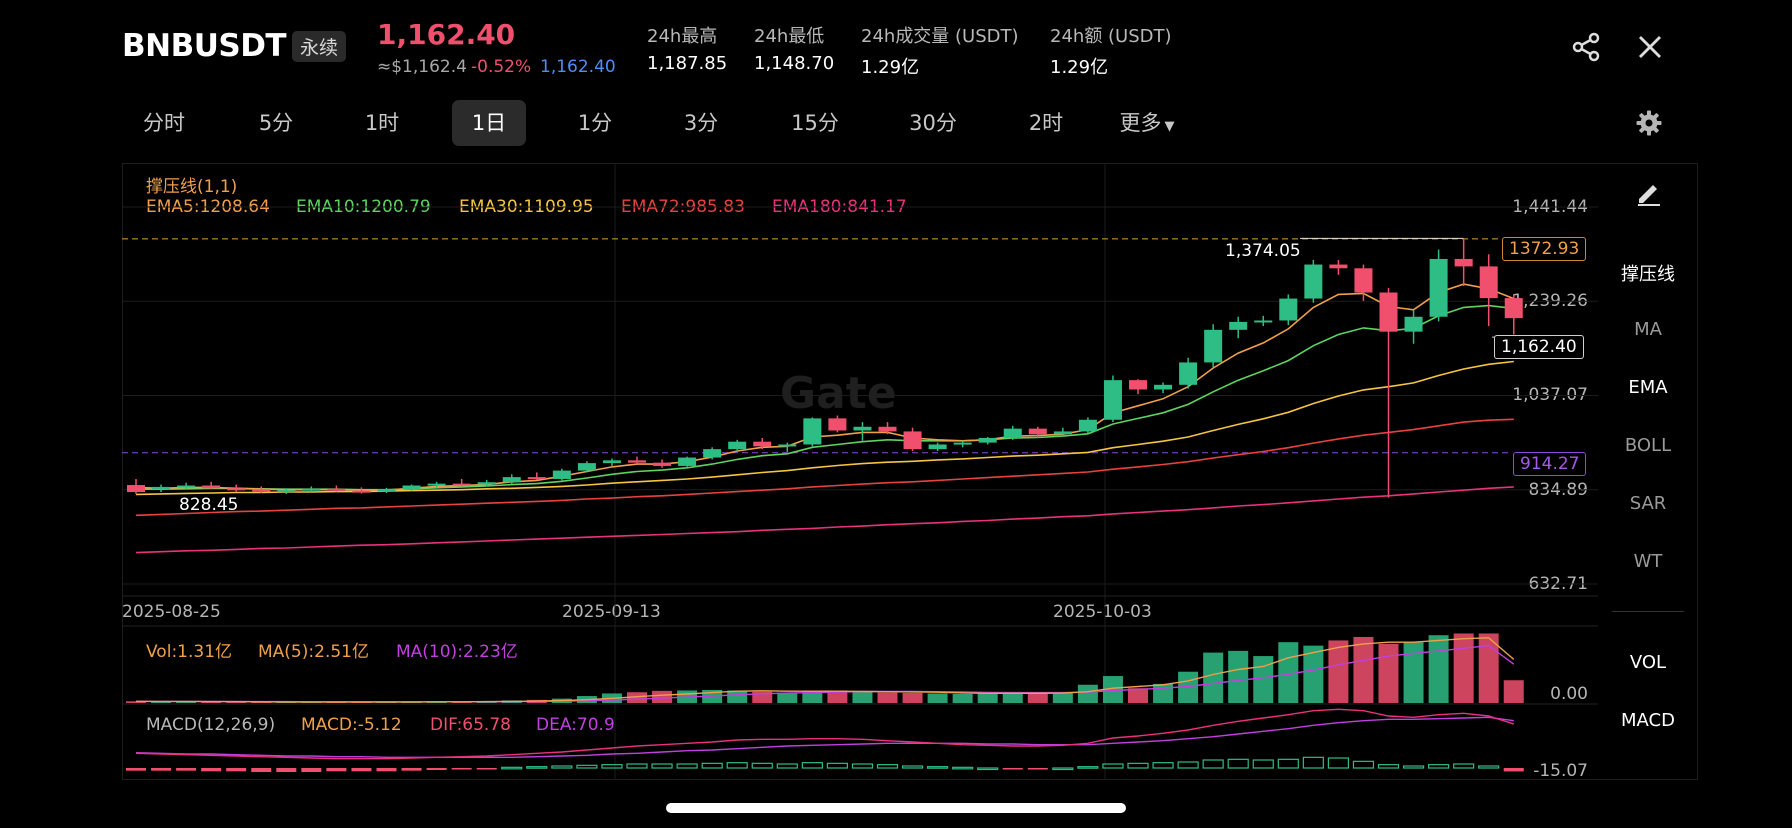 The image size is (1792, 828). Describe the element at coordinates (189, 652) in the screenshot. I see `vol-legend: Vol:1.31亿` at that location.